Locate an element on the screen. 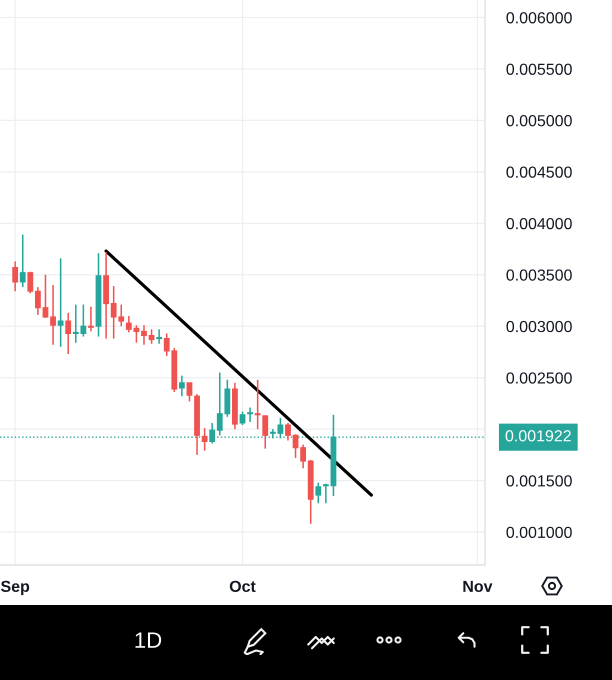 This screenshot has height=680, width=612. y-tick-label: 0.004000 is located at coordinates (539, 224).